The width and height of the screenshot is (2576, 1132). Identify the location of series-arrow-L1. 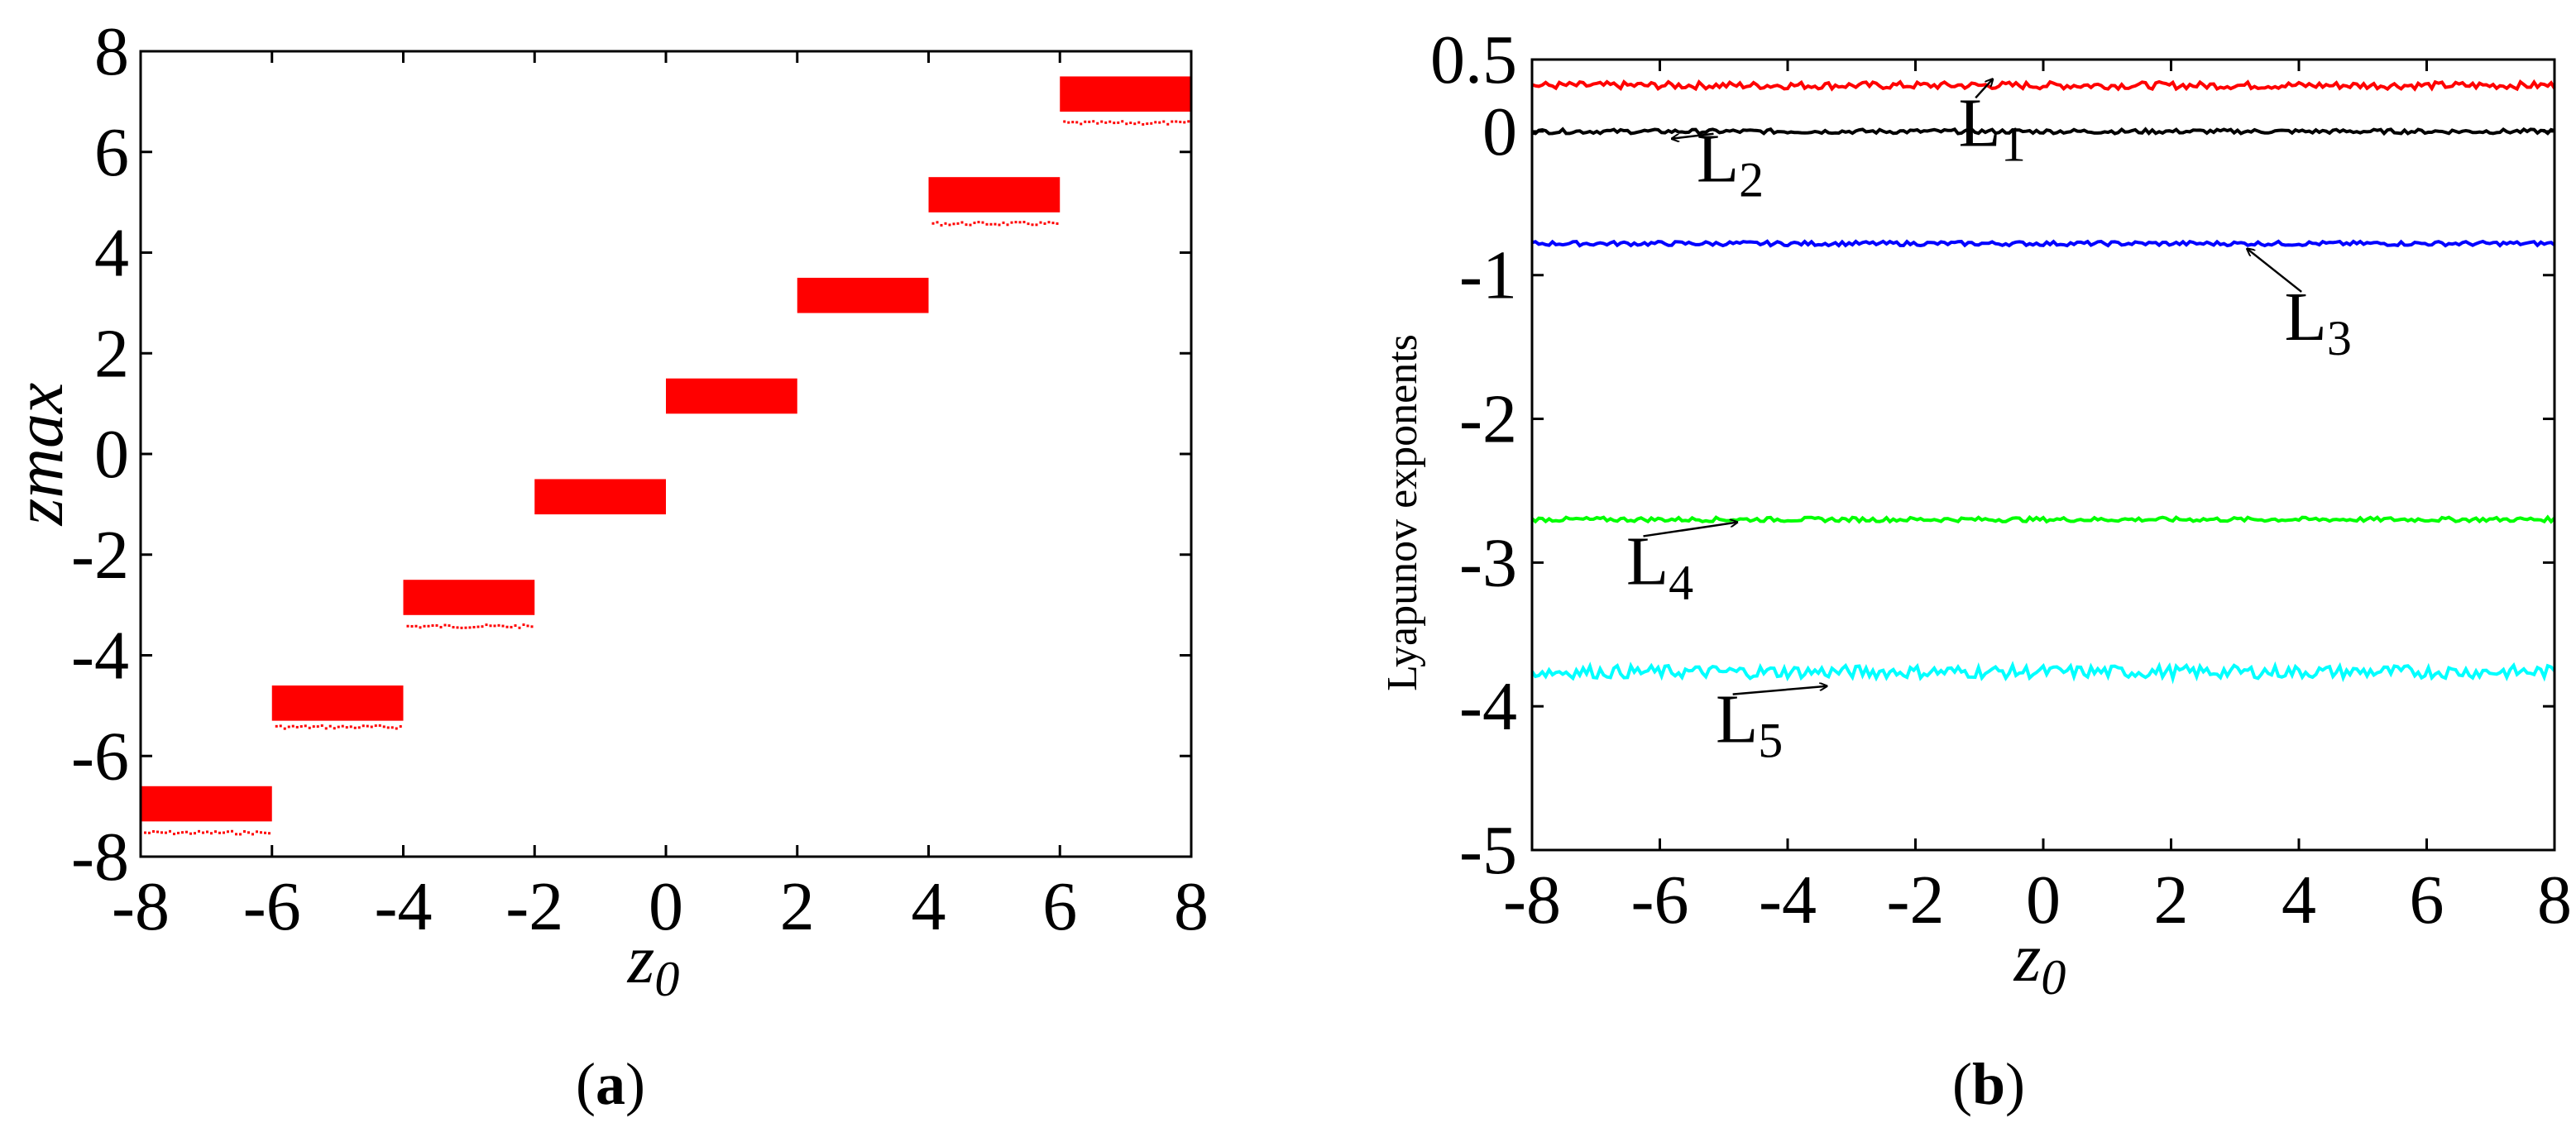
(1983, 89).